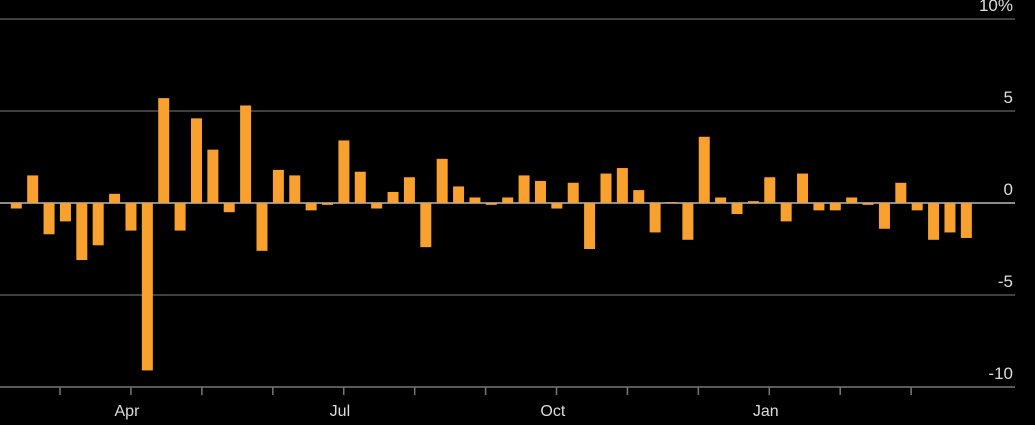 The image size is (1035, 425). What do you see at coordinates (766, 411) in the screenshot?
I see `x-tick-label: Jan` at bounding box center [766, 411].